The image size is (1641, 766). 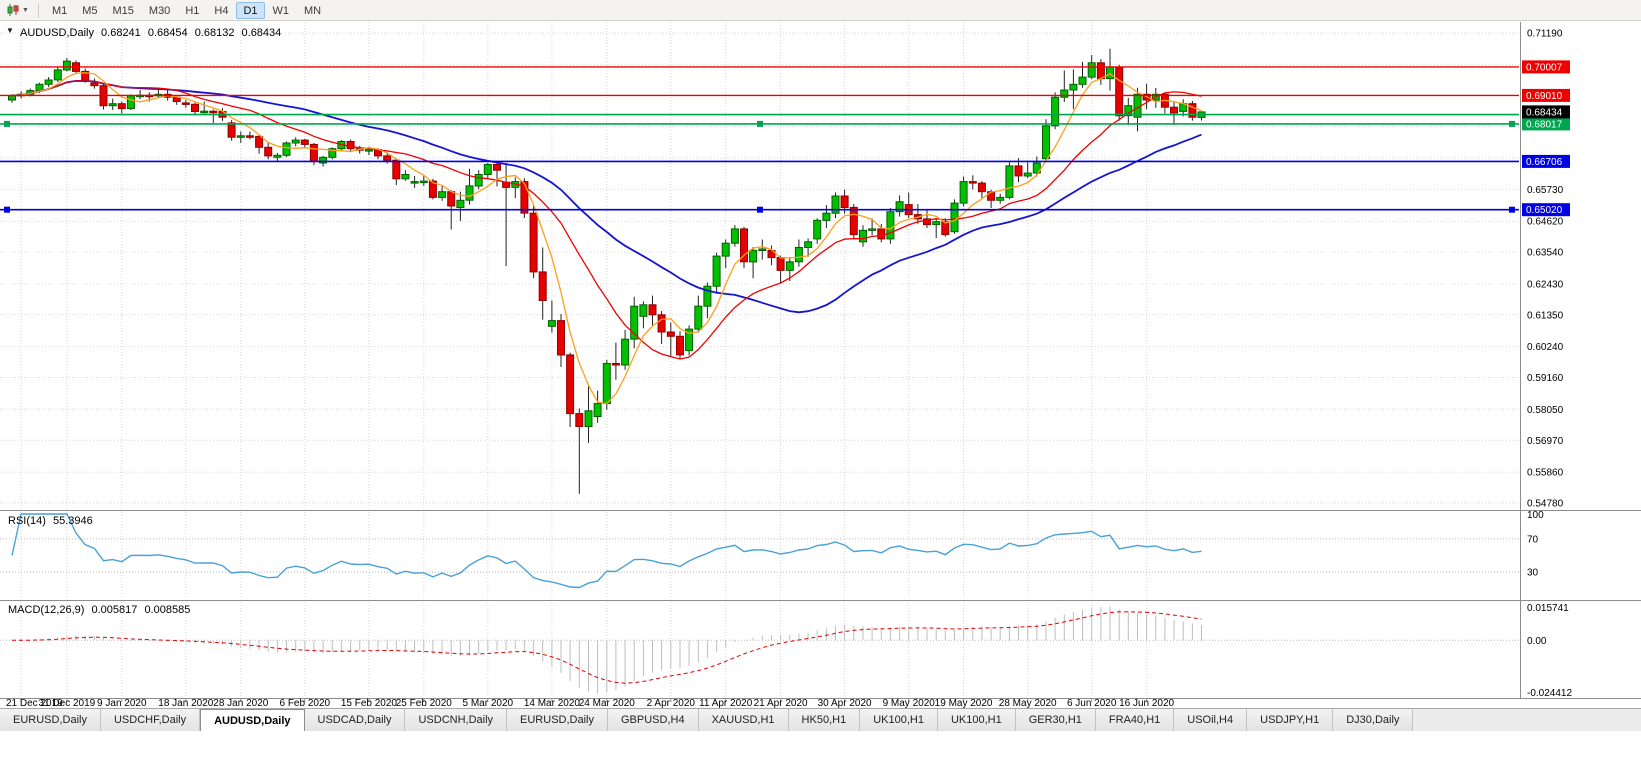 What do you see at coordinates (1545, 347) in the screenshot?
I see `svg-text: 0.60240` at bounding box center [1545, 347].